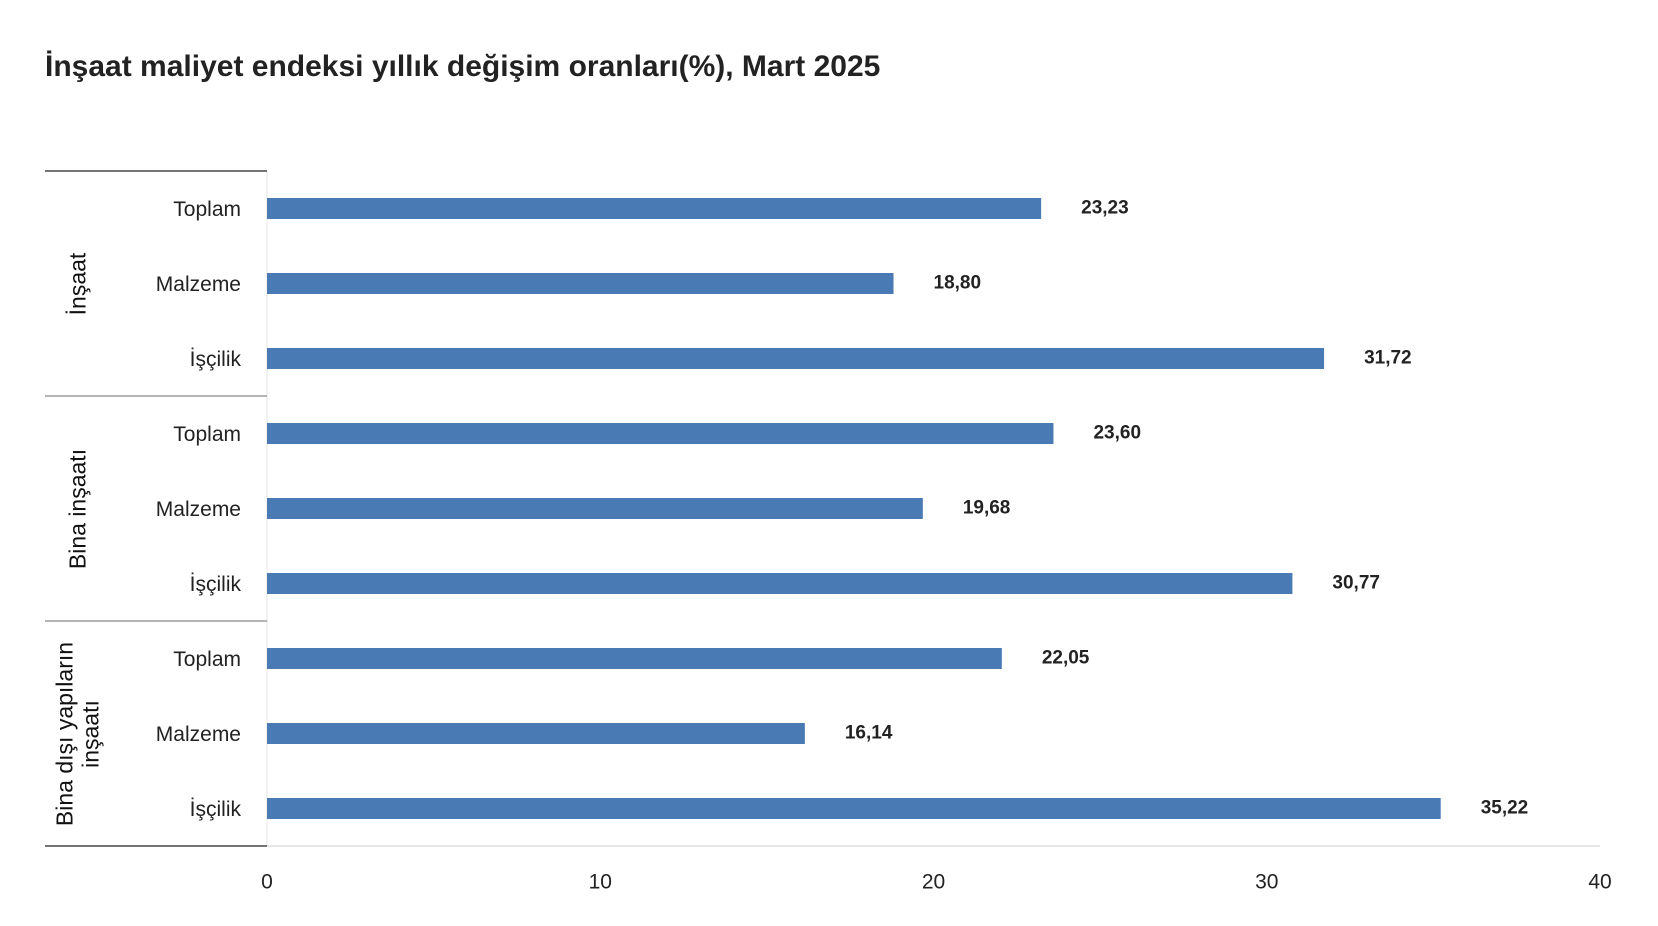 Image resolution: width=1658 pixels, height=926 pixels. I want to click on value-label: 23,60, so click(1117, 433).